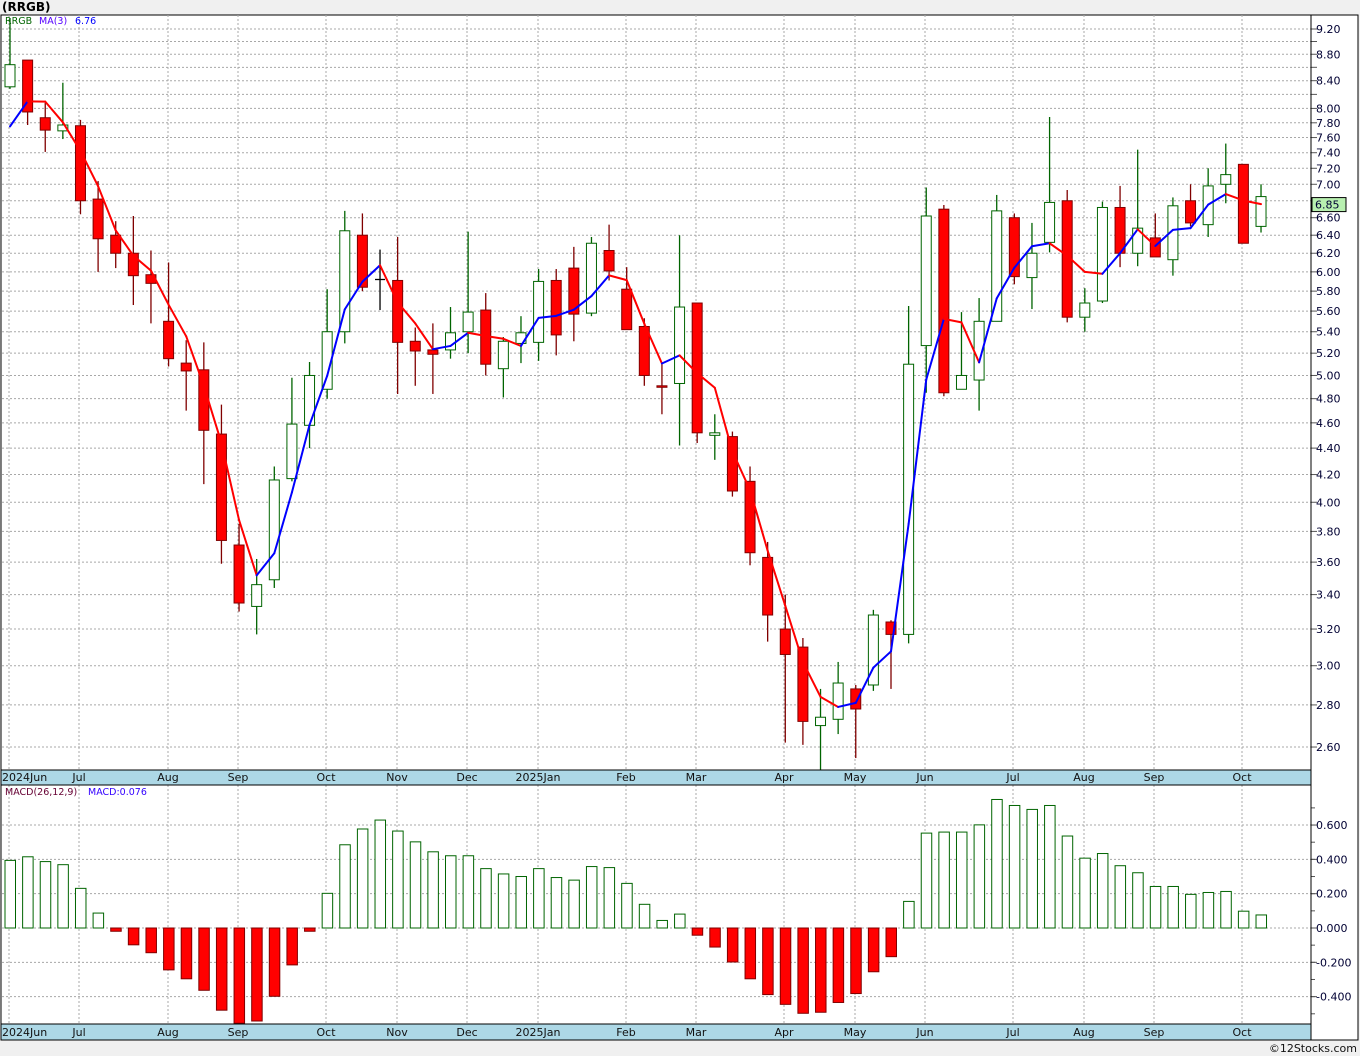  Describe the element at coordinates (1328, 138) in the screenshot. I see `price-tick-label: 7.60` at that location.